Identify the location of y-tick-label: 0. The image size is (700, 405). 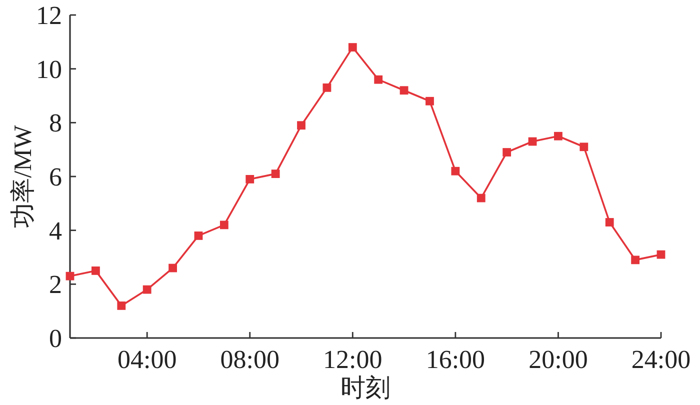
(55, 338).